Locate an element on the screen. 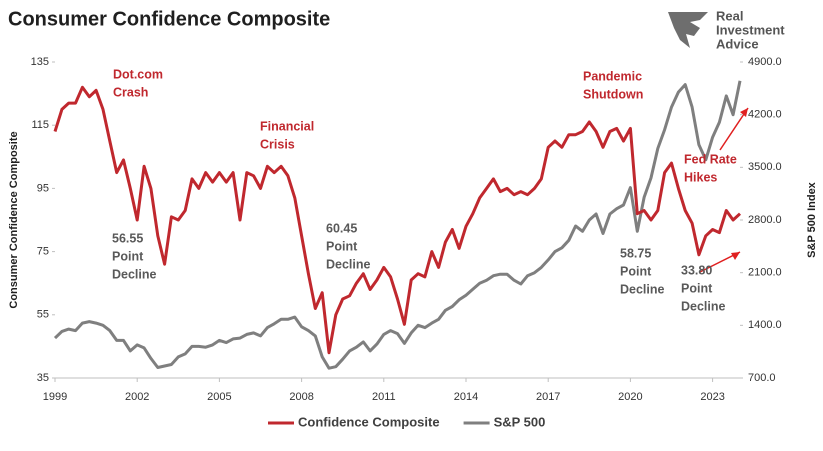  y2-tick-label: 2100.0 is located at coordinates (765, 273).